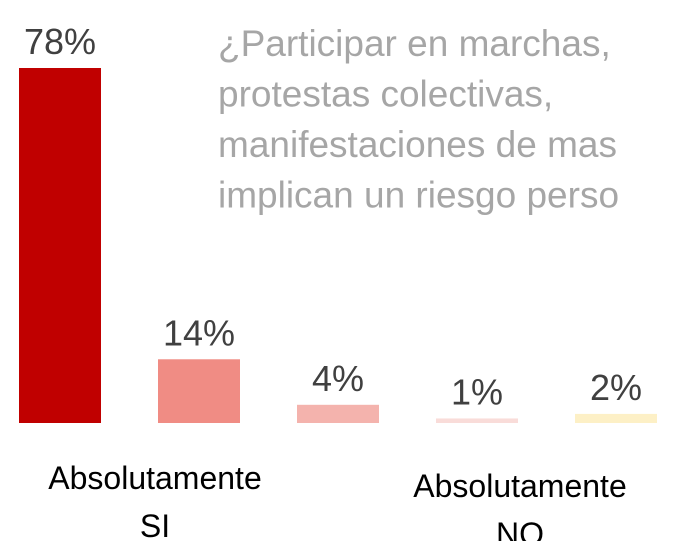 The width and height of the screenshot is (680, 541). What do you see at coordinates (385, 94) in the screenshot?
I see `chart-title: protestas colectivas,` at bounding box center [385, 94].